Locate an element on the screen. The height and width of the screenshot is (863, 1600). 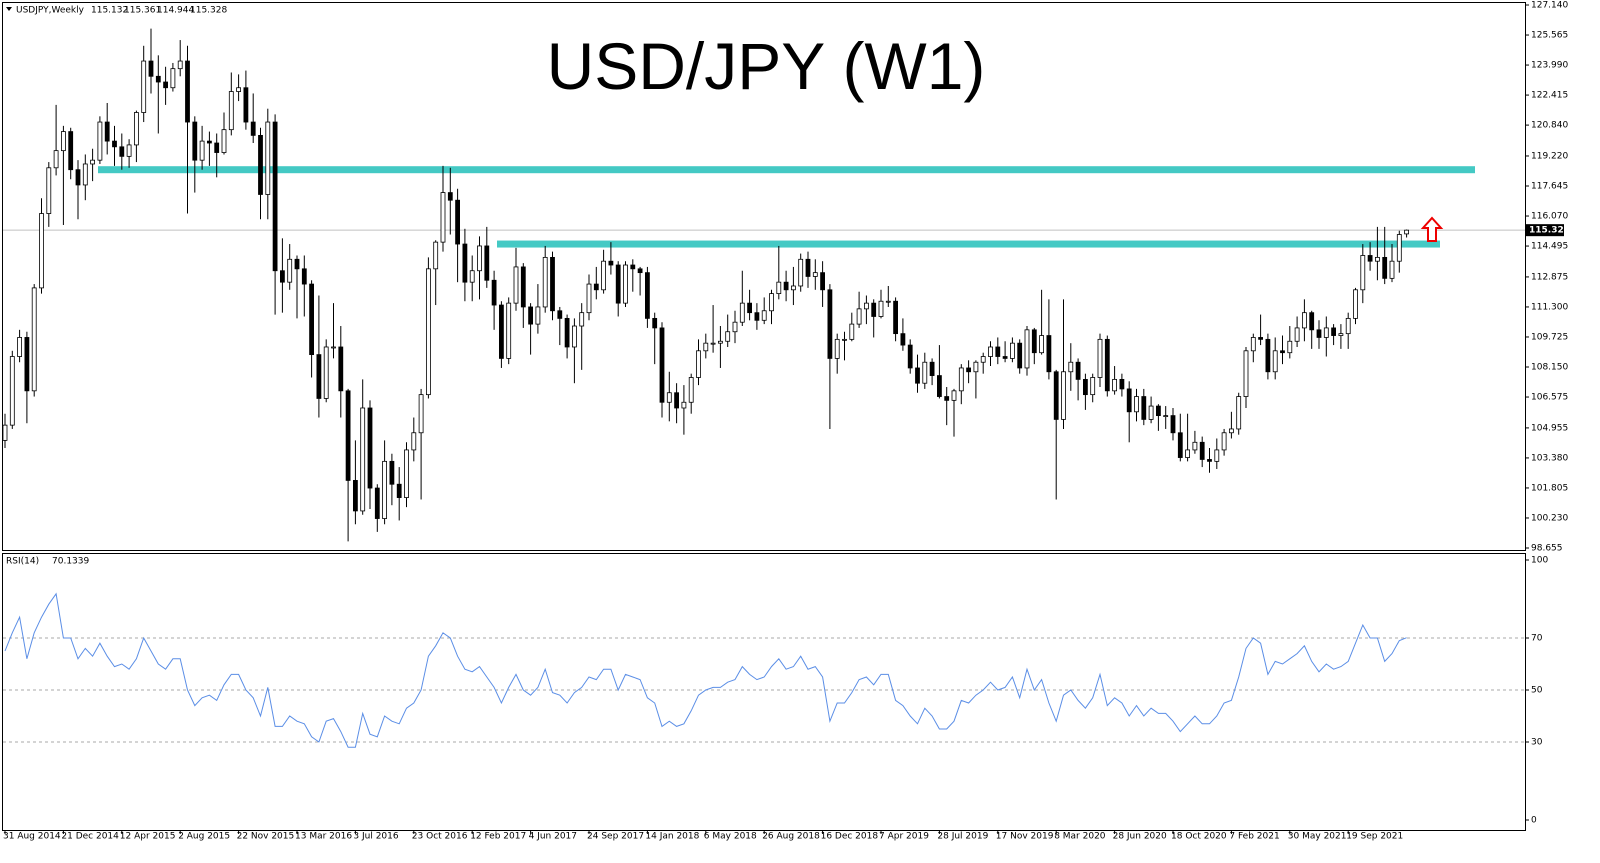
level-zone is located at coordinates (968, 244).